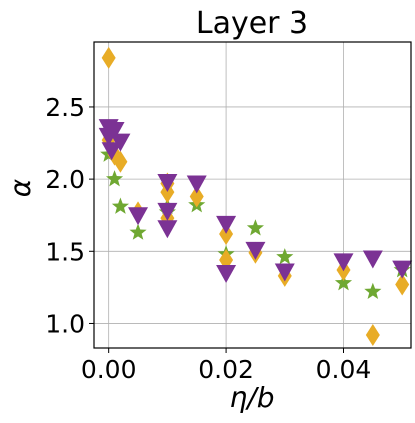 This screenshot has width=415, height=423. Describe the element at coordinates (109, 369) in the screenshot. I see `x-tick-label: 0.00` at that location.